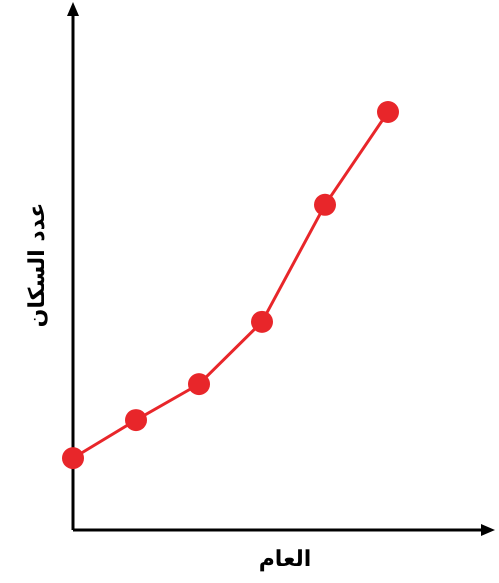 This screenshot has height=583, width=499. What do you see at coordinates (285, 559) in the screenshot?
I see `x-axis-title: العام` at bounding box center [285, 559].